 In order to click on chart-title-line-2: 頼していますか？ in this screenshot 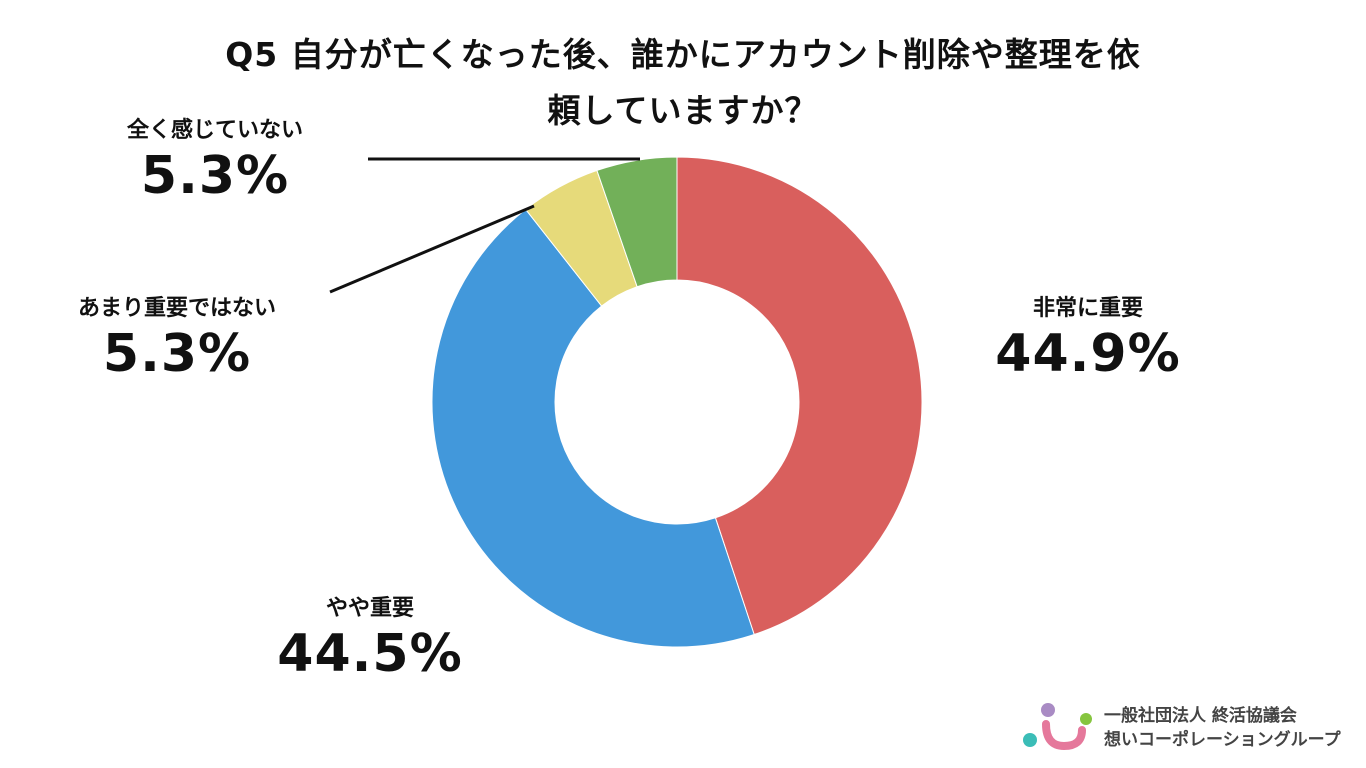, I will do `click(683, 110)`.